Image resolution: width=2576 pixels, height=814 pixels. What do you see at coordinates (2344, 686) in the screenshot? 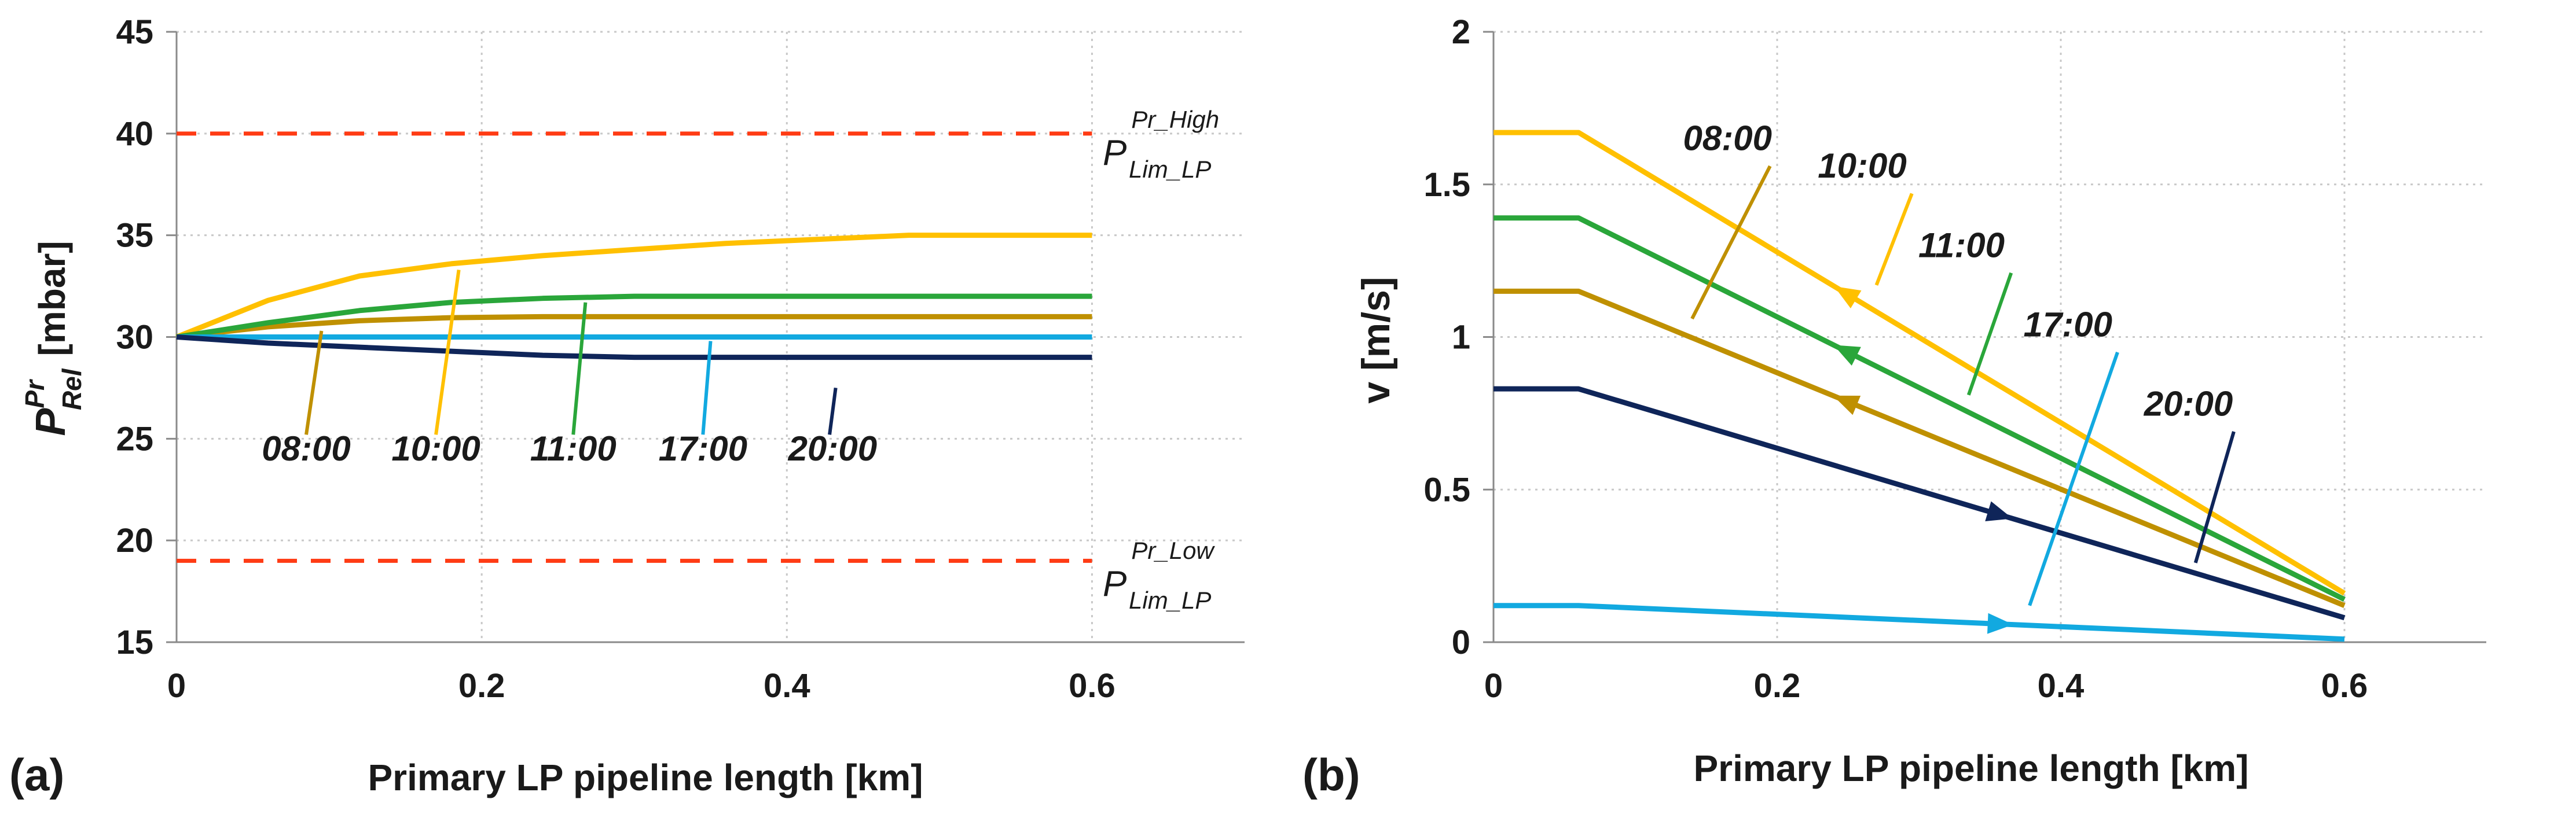
I see `chart-b-x-tick-label: 0.6` at bounding box center [2344, 686].